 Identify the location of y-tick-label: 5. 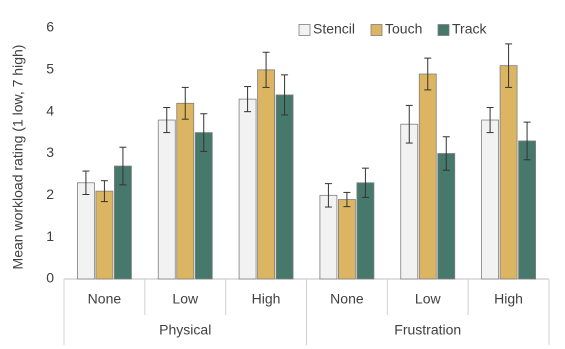
(50, 69).